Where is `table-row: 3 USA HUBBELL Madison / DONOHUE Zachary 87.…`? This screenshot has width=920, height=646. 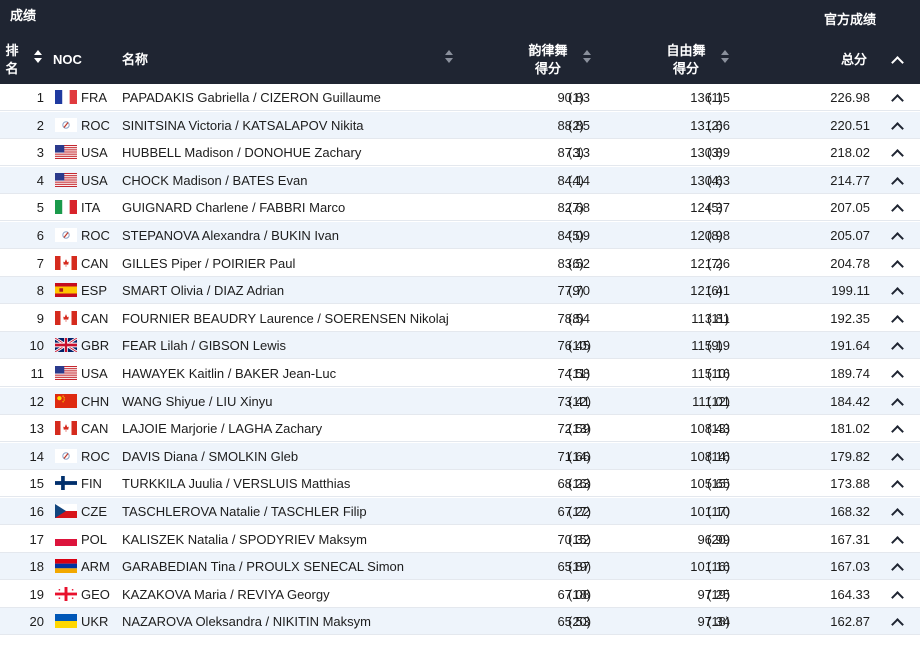
table-row: 3 USA HUBBELL Madison / DONOHUE Zachary 87.… is located at coordinates (460, 153).